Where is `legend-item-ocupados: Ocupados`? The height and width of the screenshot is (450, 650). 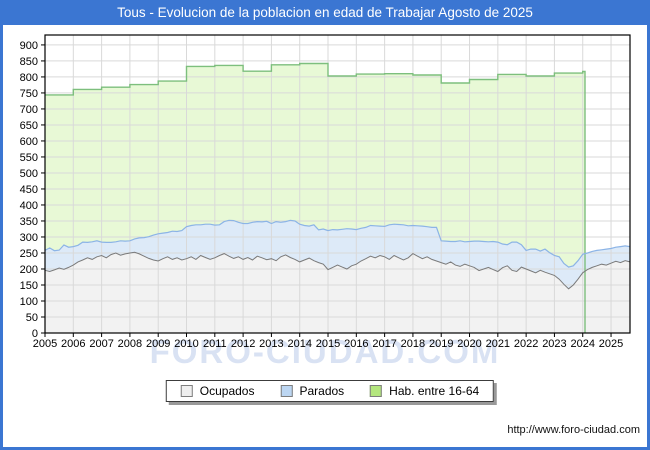
legend-item-ocupados: Ocupados is located at coordinates (217, 391).